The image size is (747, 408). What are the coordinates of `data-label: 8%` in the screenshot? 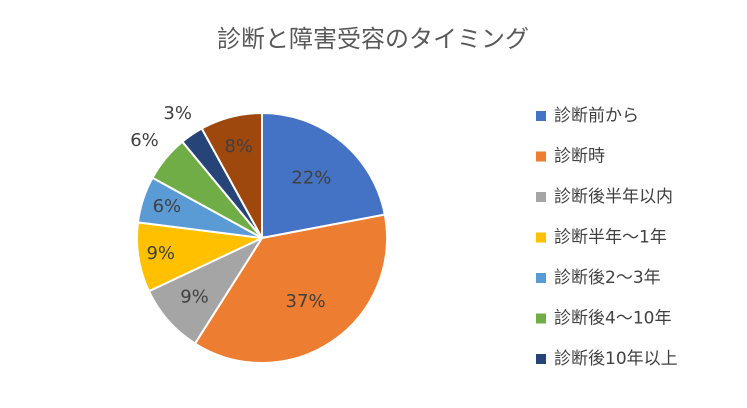 It's located at (238, 146).